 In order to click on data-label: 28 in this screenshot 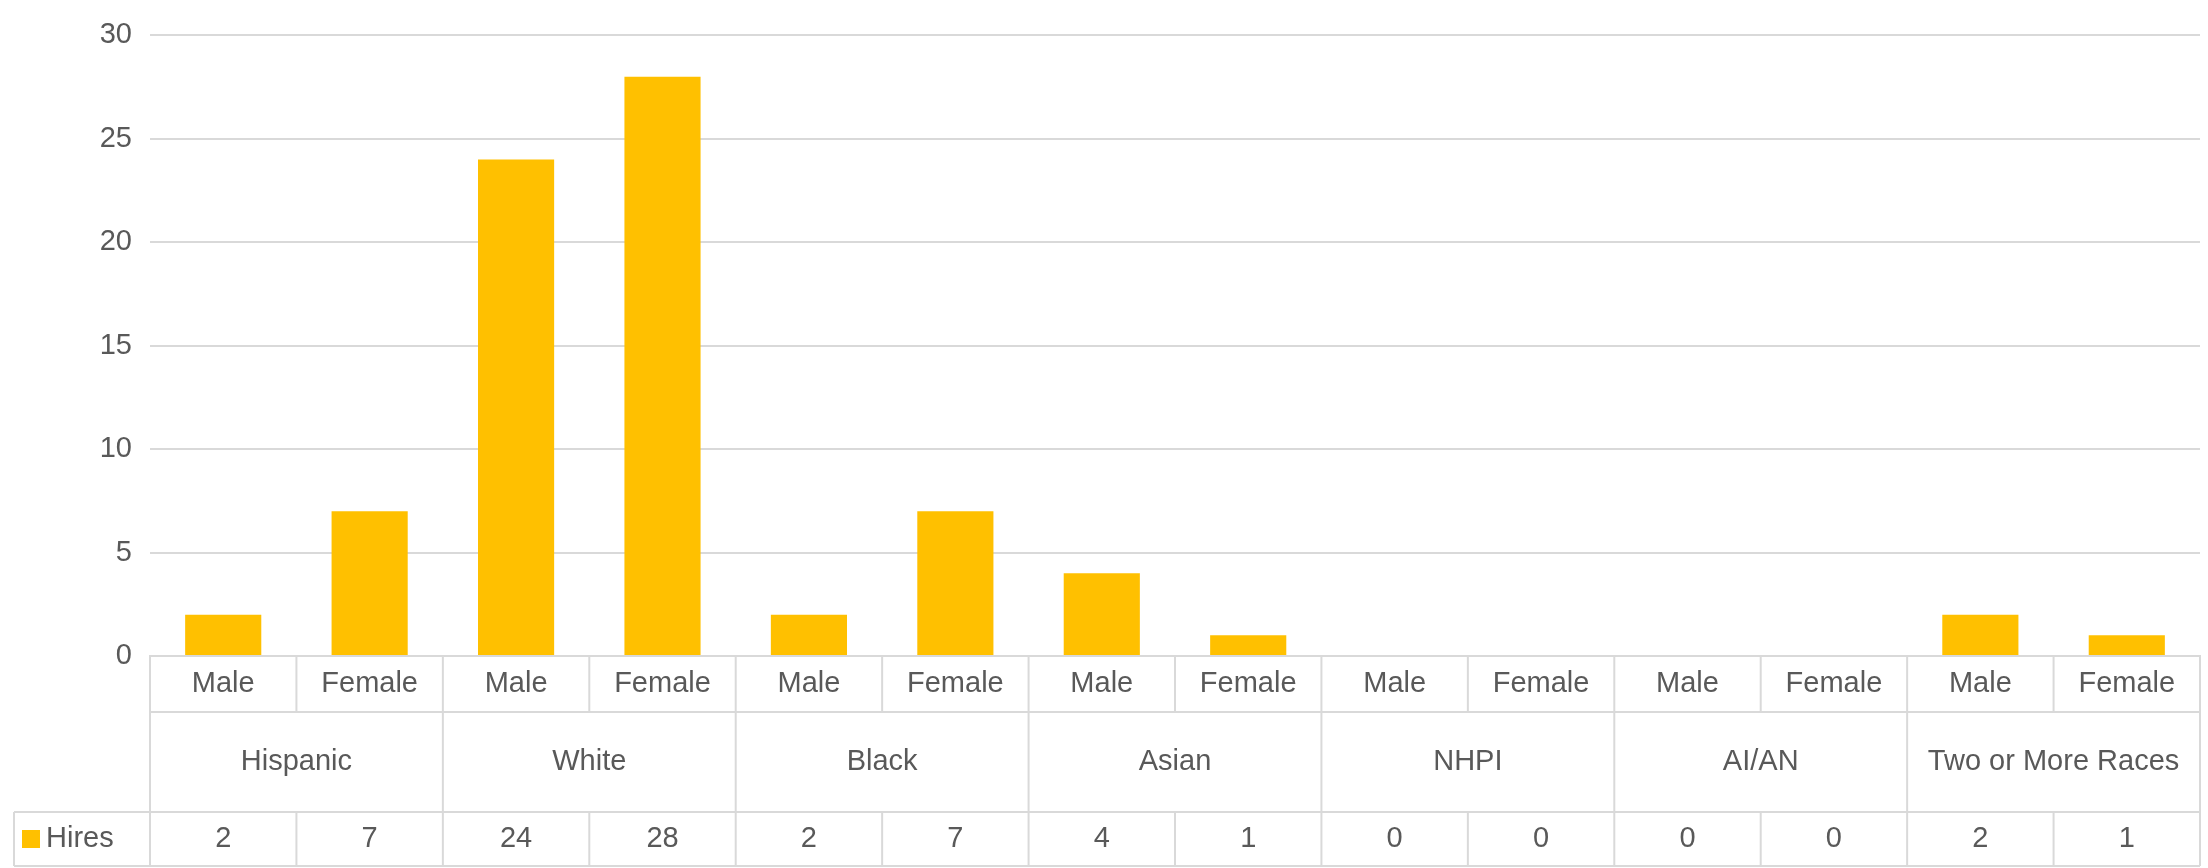, I will do `click(662, 837)`.